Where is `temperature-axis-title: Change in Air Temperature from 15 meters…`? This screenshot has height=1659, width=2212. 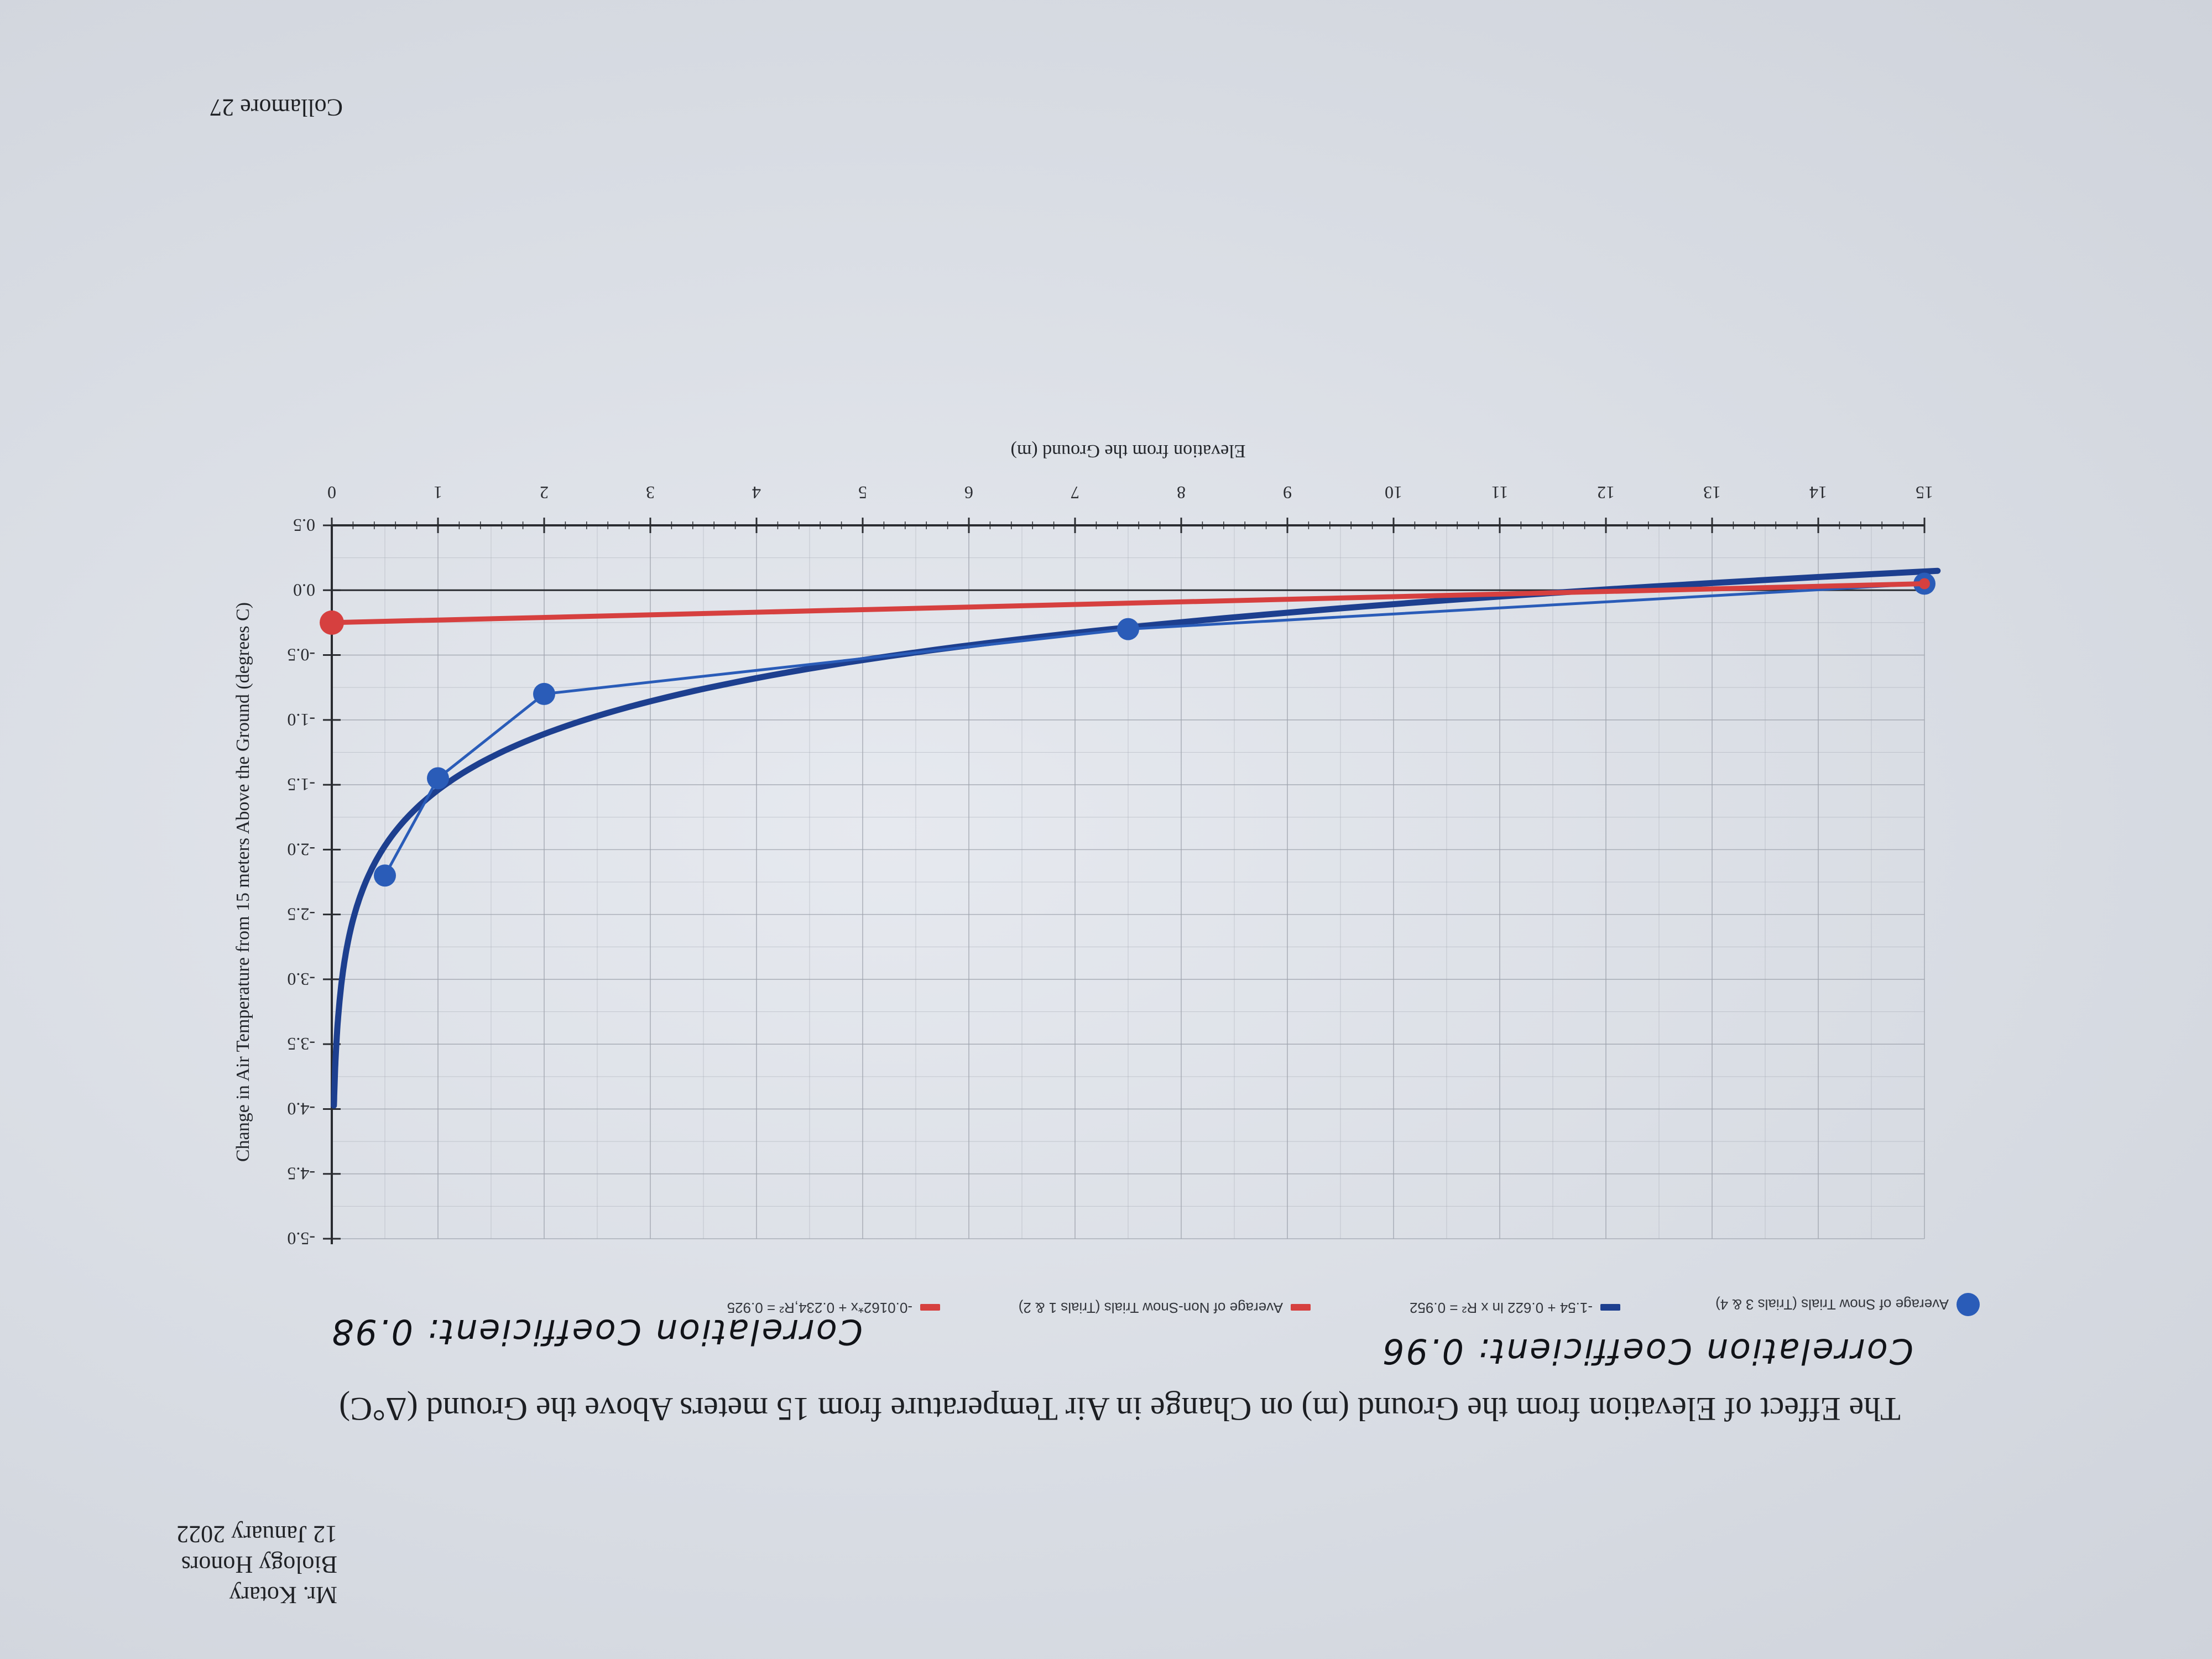 temperature-axis-title: Change in Air Temperature from 15 meters… is located at coordinates (243, 882).